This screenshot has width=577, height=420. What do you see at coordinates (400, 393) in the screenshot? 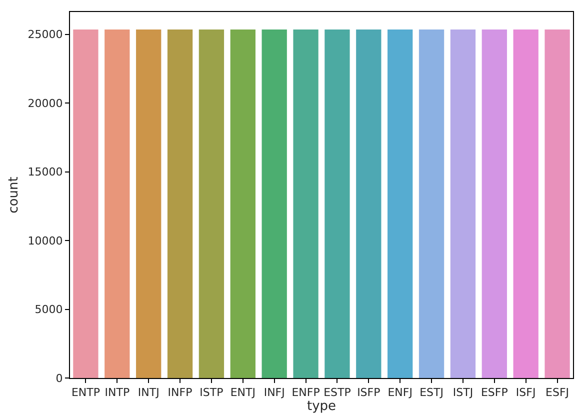
I see `x-tick-label: ENFJ` at bounding box center [400, 393].